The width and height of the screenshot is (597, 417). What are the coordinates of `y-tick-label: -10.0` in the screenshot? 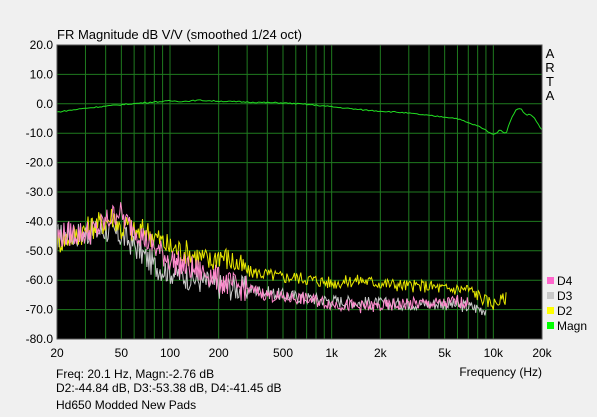 It's located at (40, 133).